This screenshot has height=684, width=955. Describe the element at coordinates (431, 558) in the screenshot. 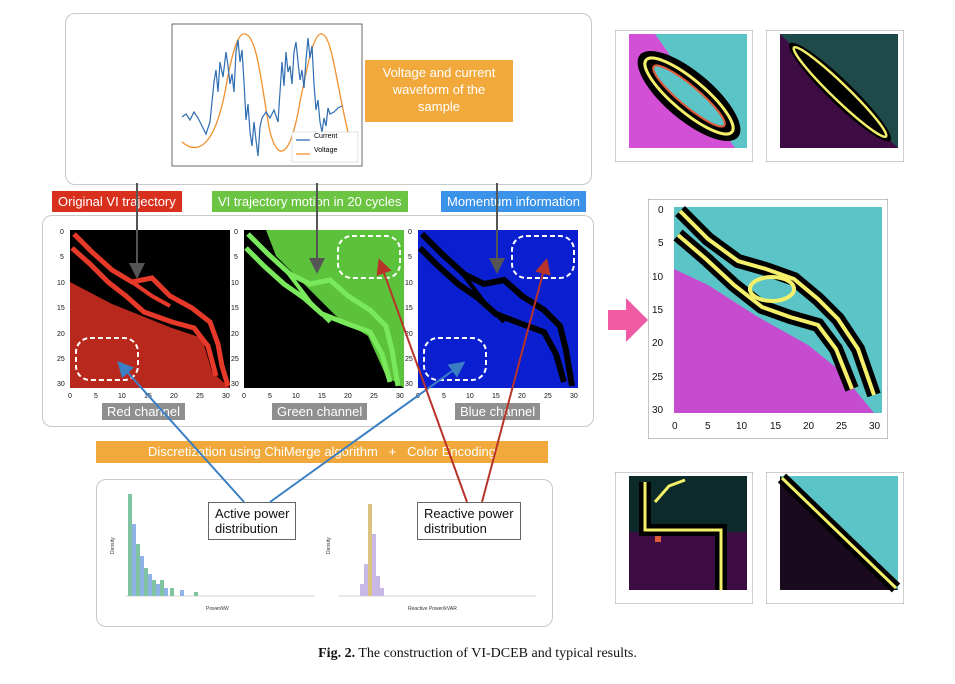

I see `reactive-power-histogram: Density Reactive Power/kVAR` at that location.